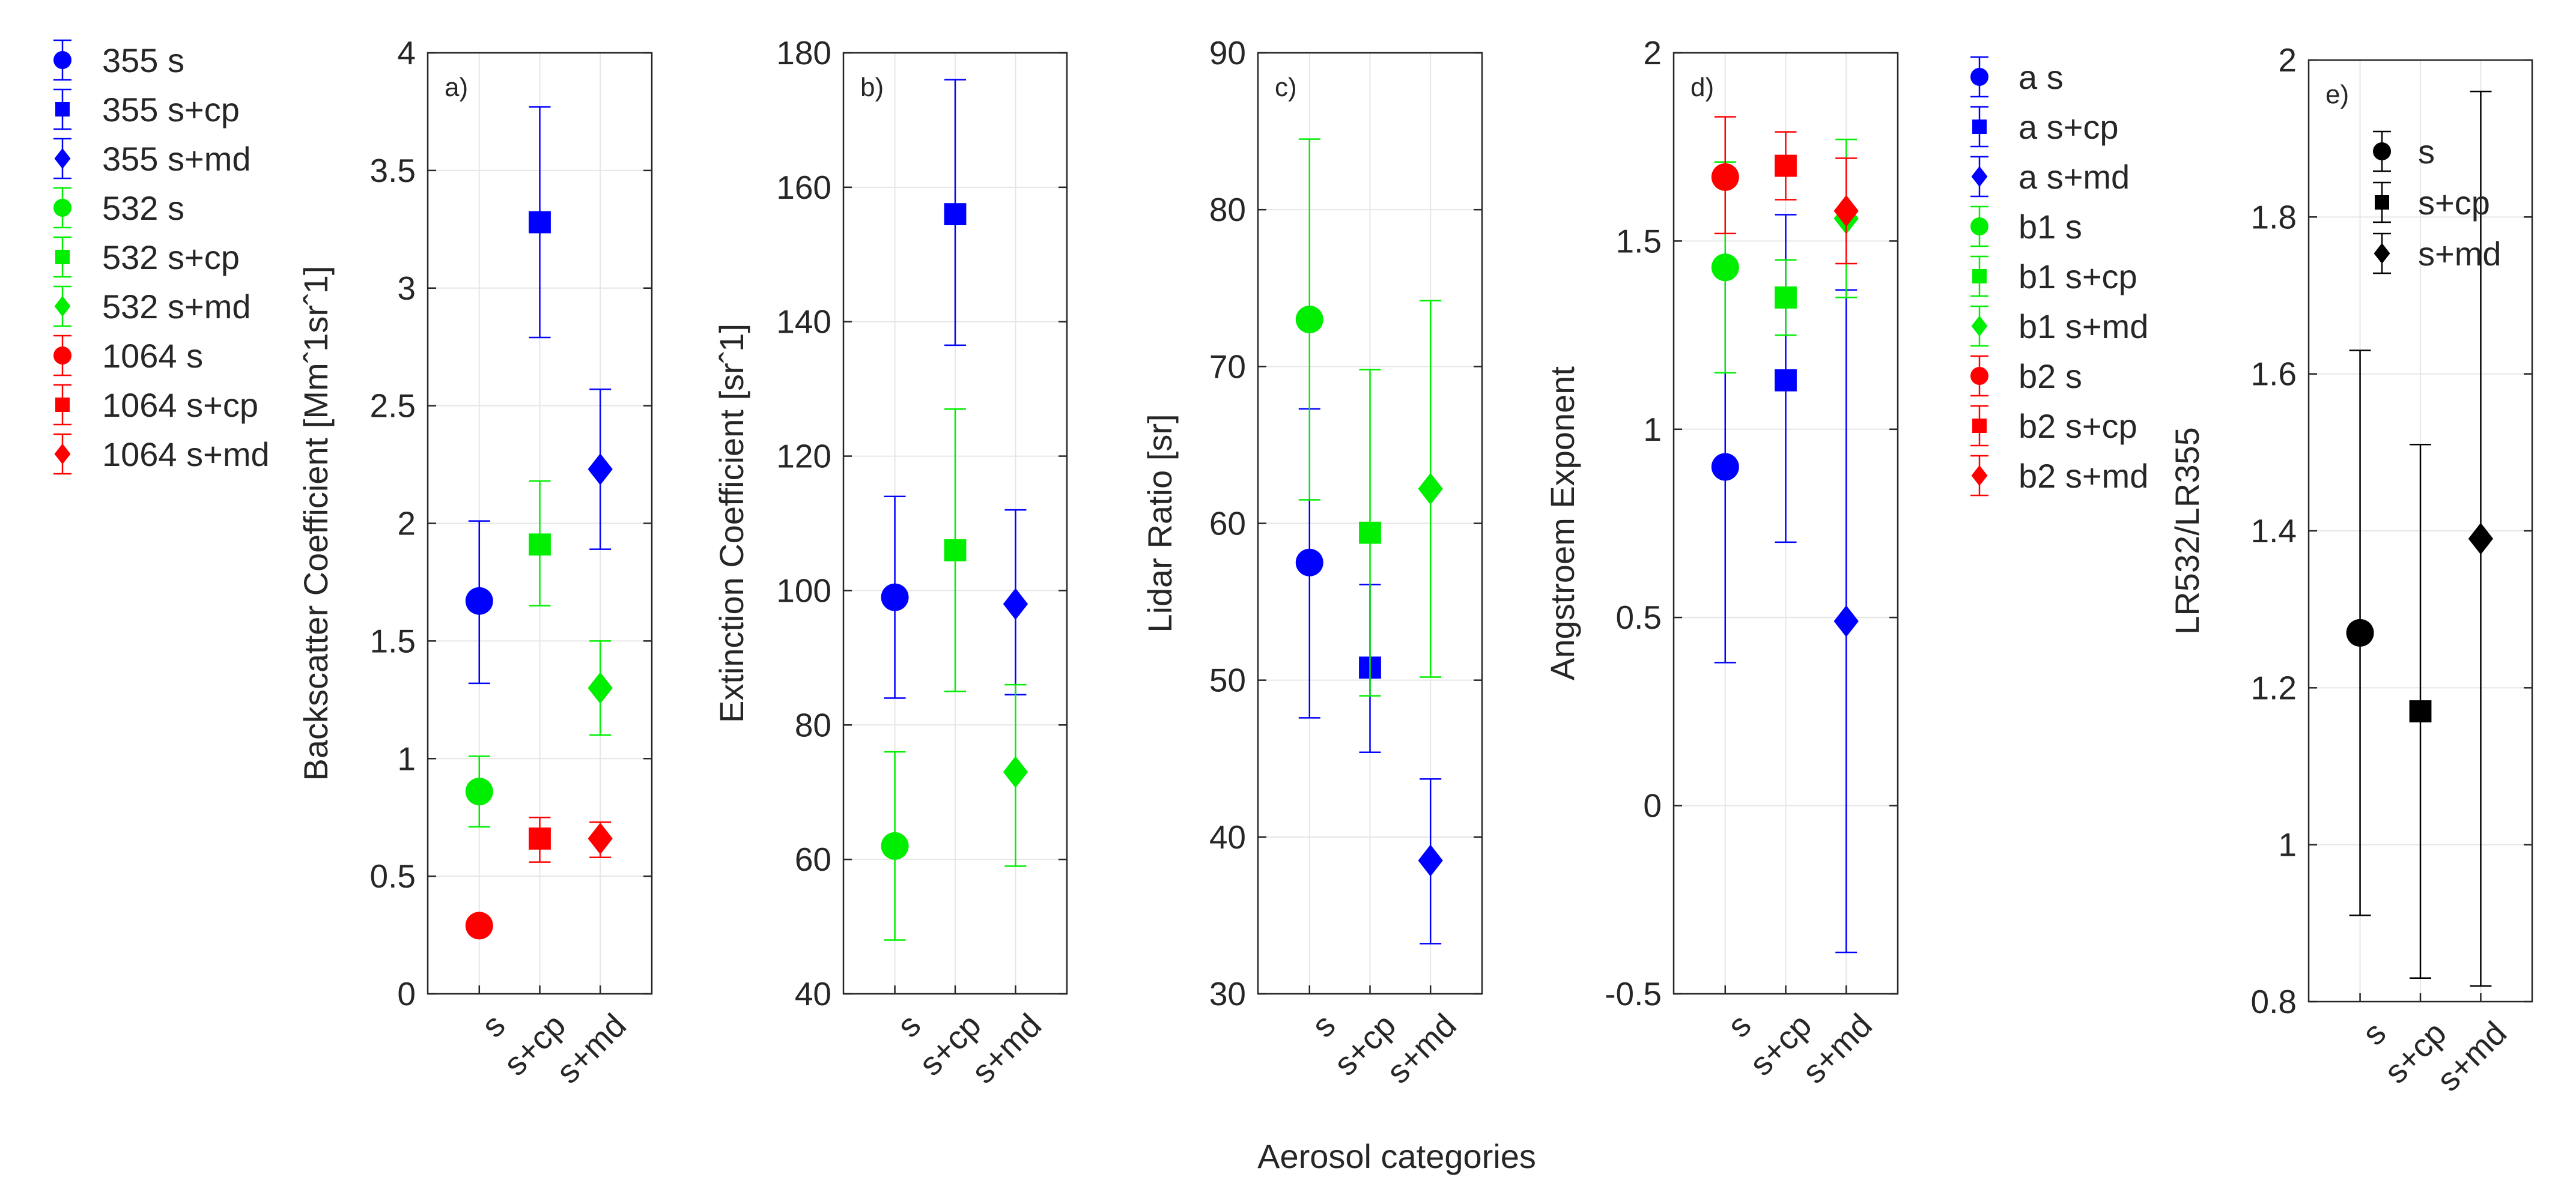 The height and width of the screenshot is (1192, 2576). Describe the element at coordinates (2454, 203) in the screenshot. I see `legend-label: s+cp` at that location.